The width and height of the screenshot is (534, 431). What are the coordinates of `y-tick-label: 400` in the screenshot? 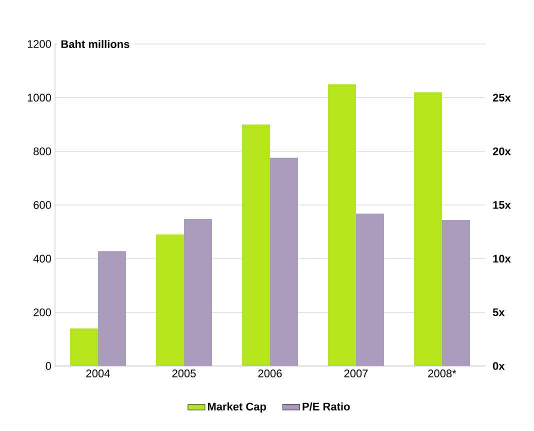 It's located at (42, 258).